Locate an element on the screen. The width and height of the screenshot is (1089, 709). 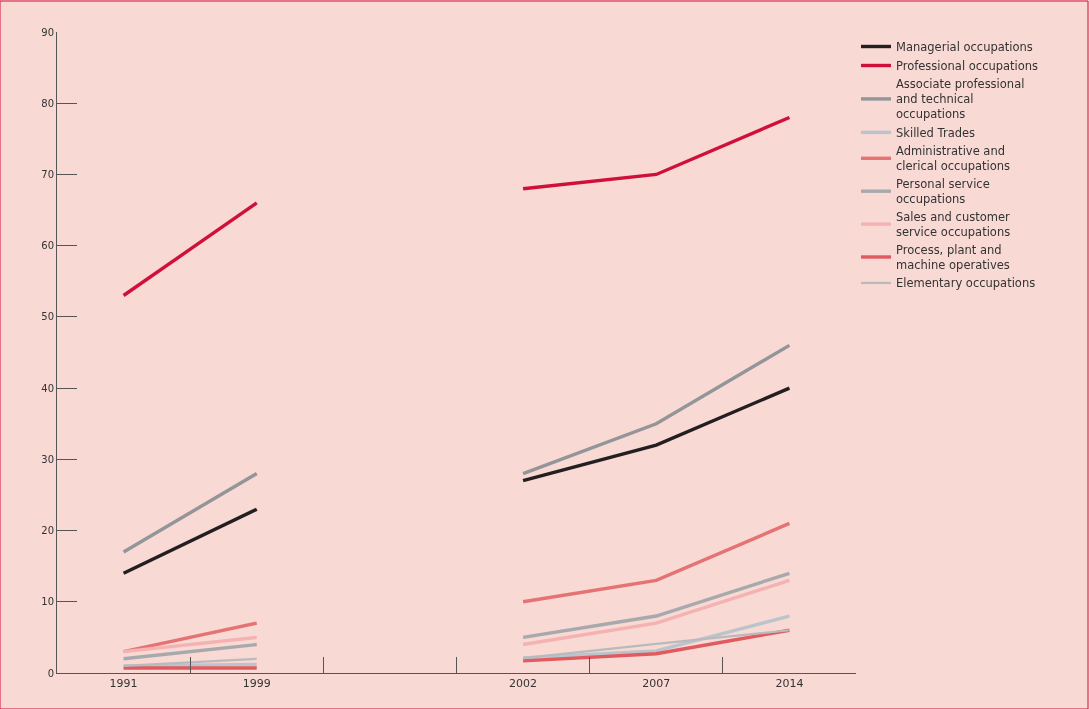
y-tick-label: 30 is located at coordinates (47, 459).